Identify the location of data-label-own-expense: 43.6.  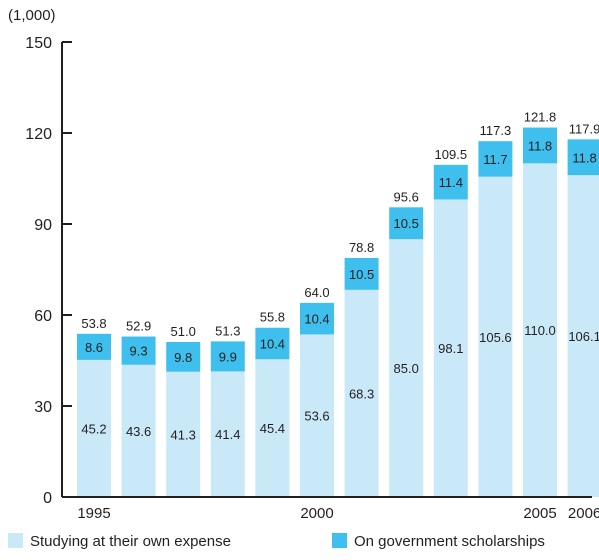
(138, 431).